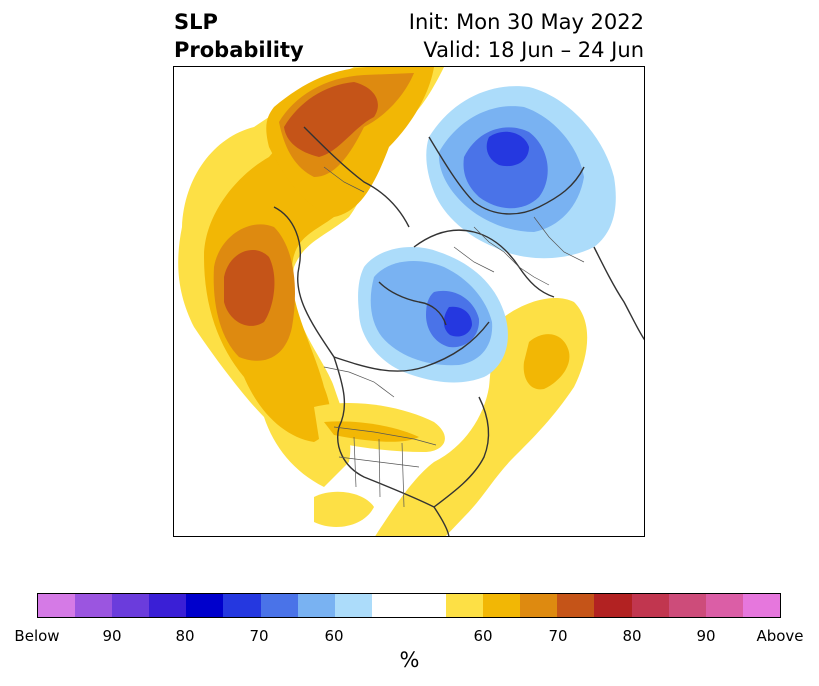 This screenshot has width=819, height=686. I want to click on colorbar-unit-label: %, so click(409, 660).